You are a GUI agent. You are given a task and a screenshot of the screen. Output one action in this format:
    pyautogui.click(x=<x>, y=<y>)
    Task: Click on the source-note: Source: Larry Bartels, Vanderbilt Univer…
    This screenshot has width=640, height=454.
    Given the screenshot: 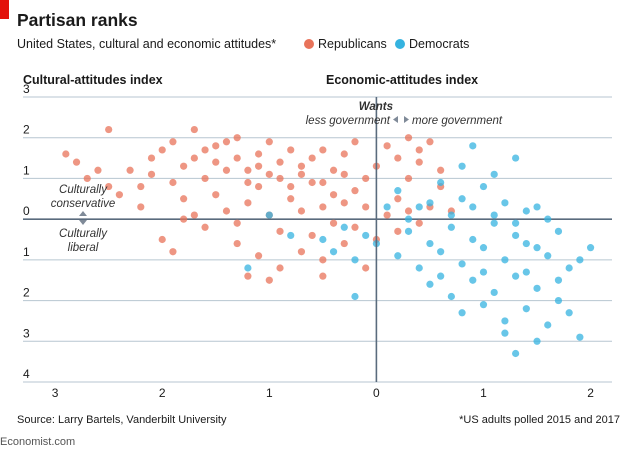 What is the action you would take?
    pyautogui.click(x=122, y=420)
    